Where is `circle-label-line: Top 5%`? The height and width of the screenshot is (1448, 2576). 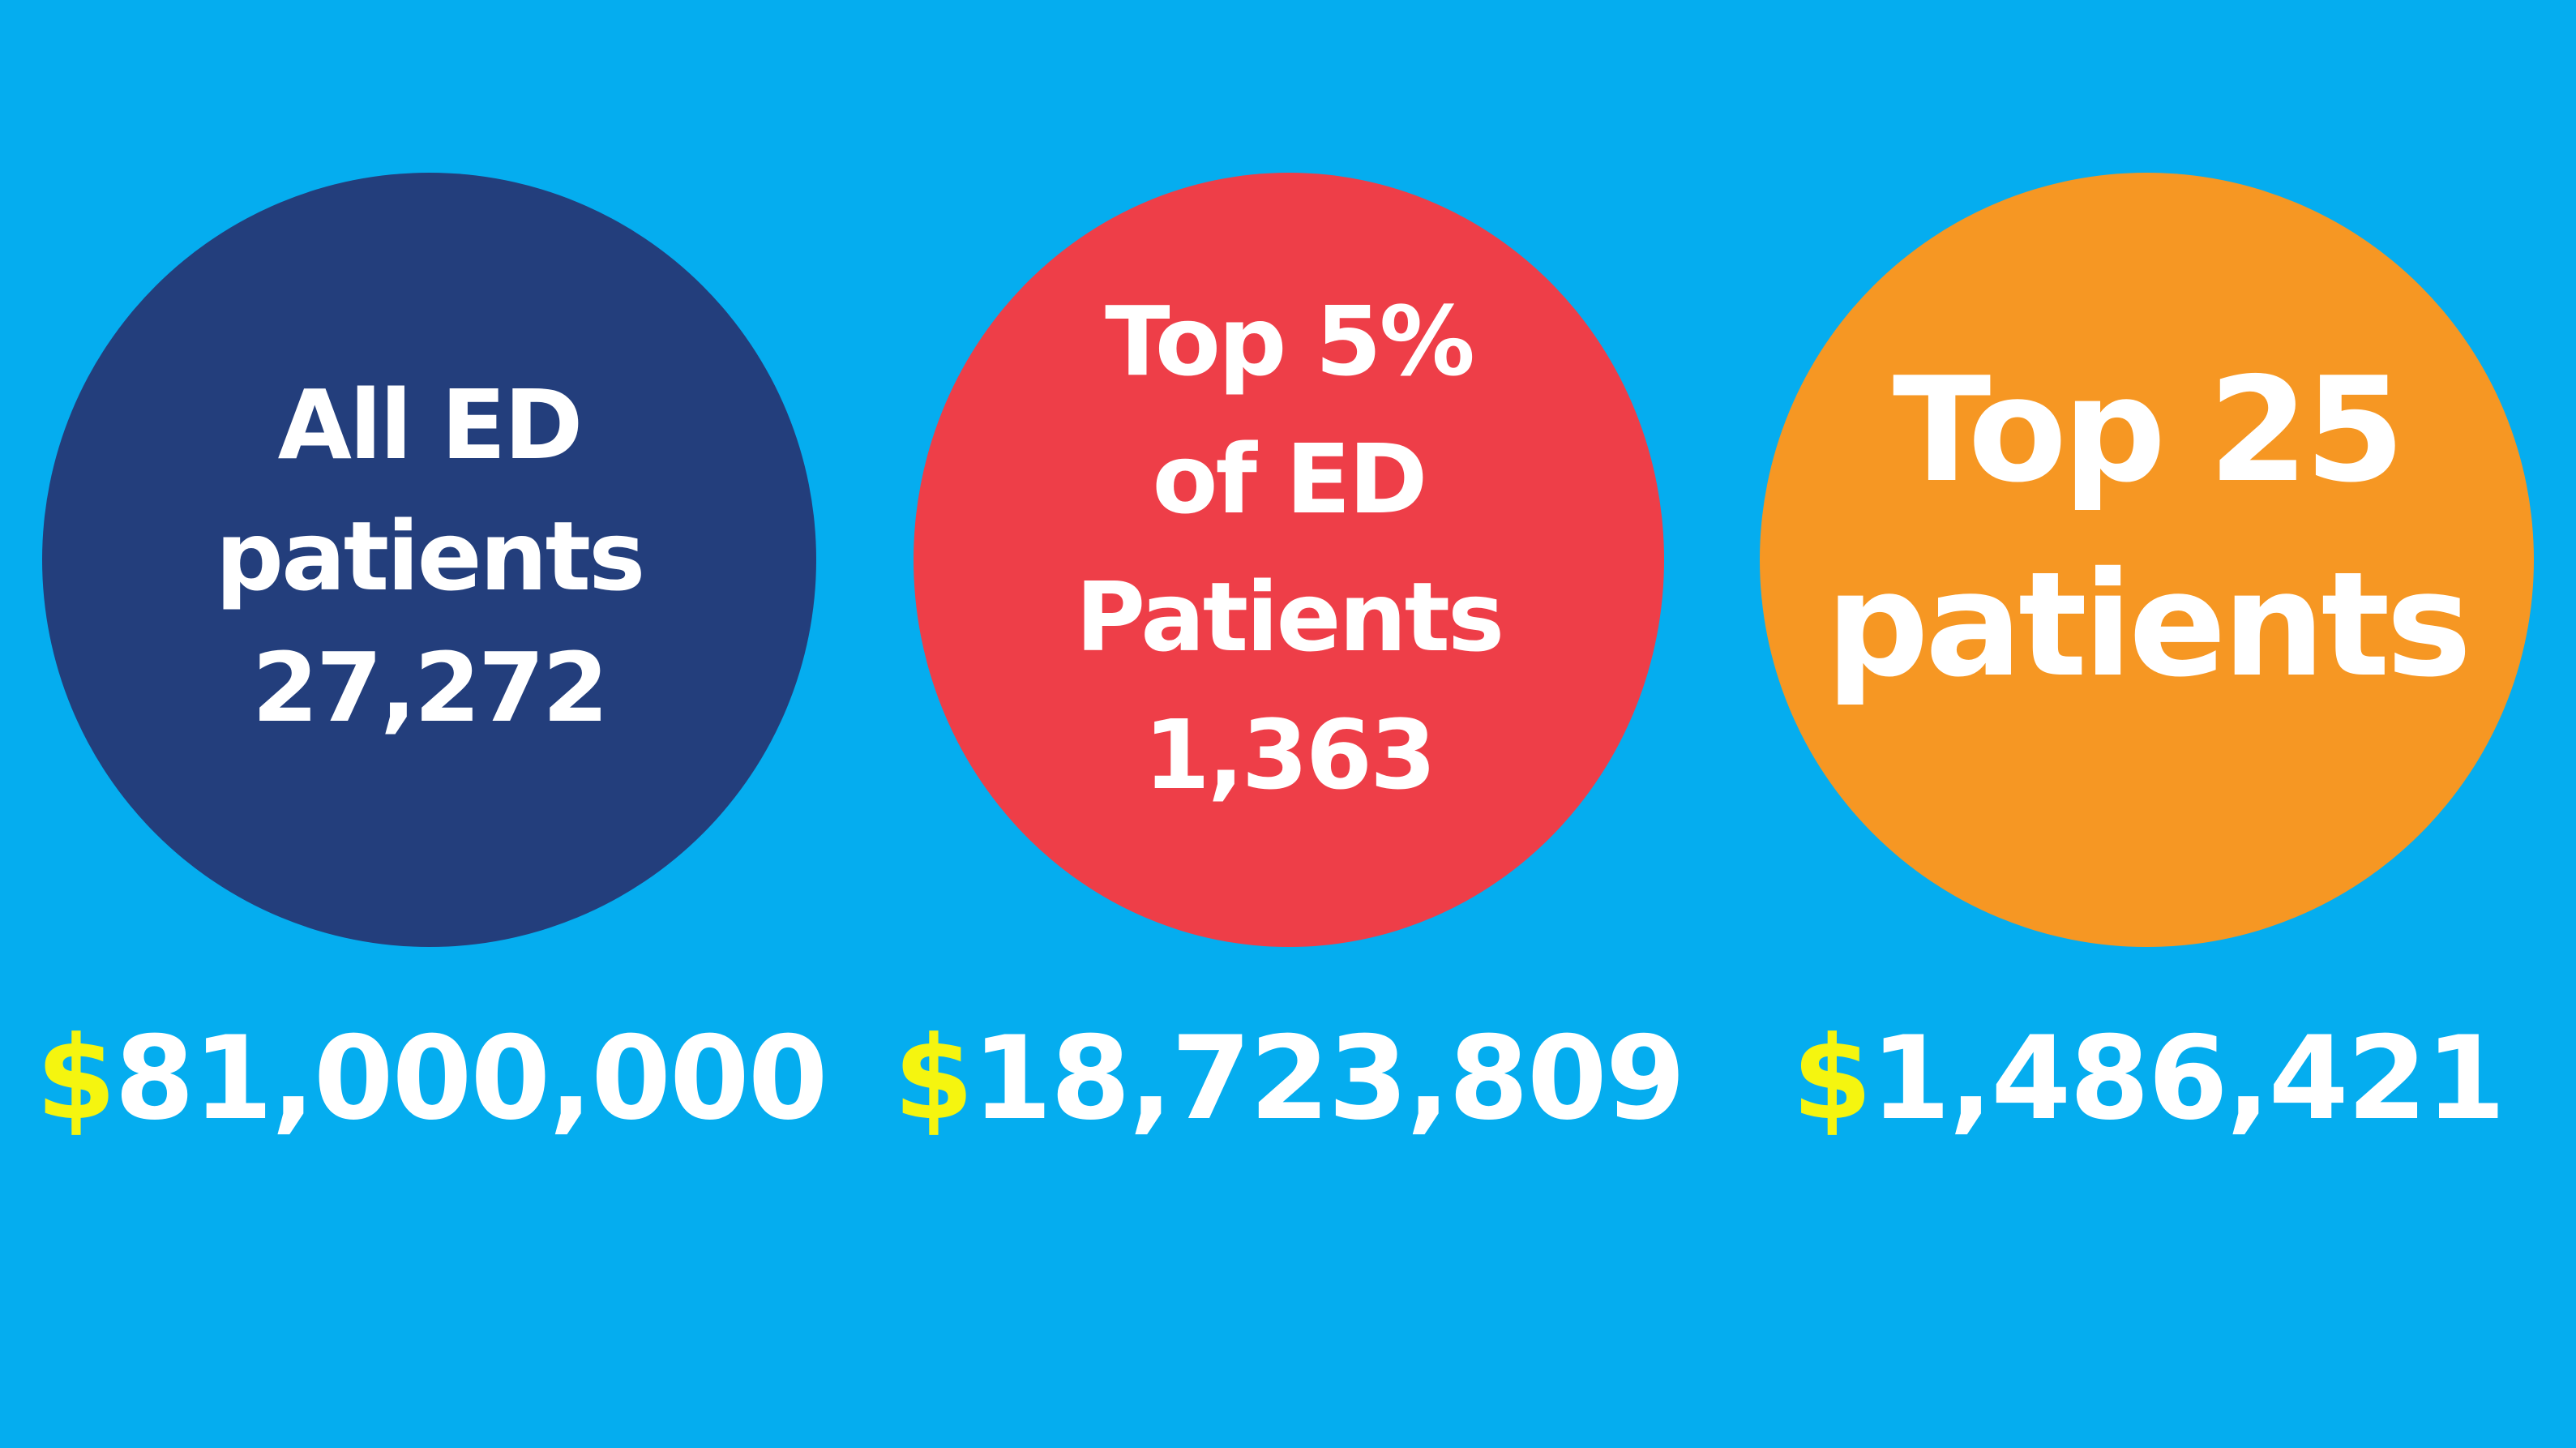
circle-label-line: Top 5% is located at coordinates (1290, 341).